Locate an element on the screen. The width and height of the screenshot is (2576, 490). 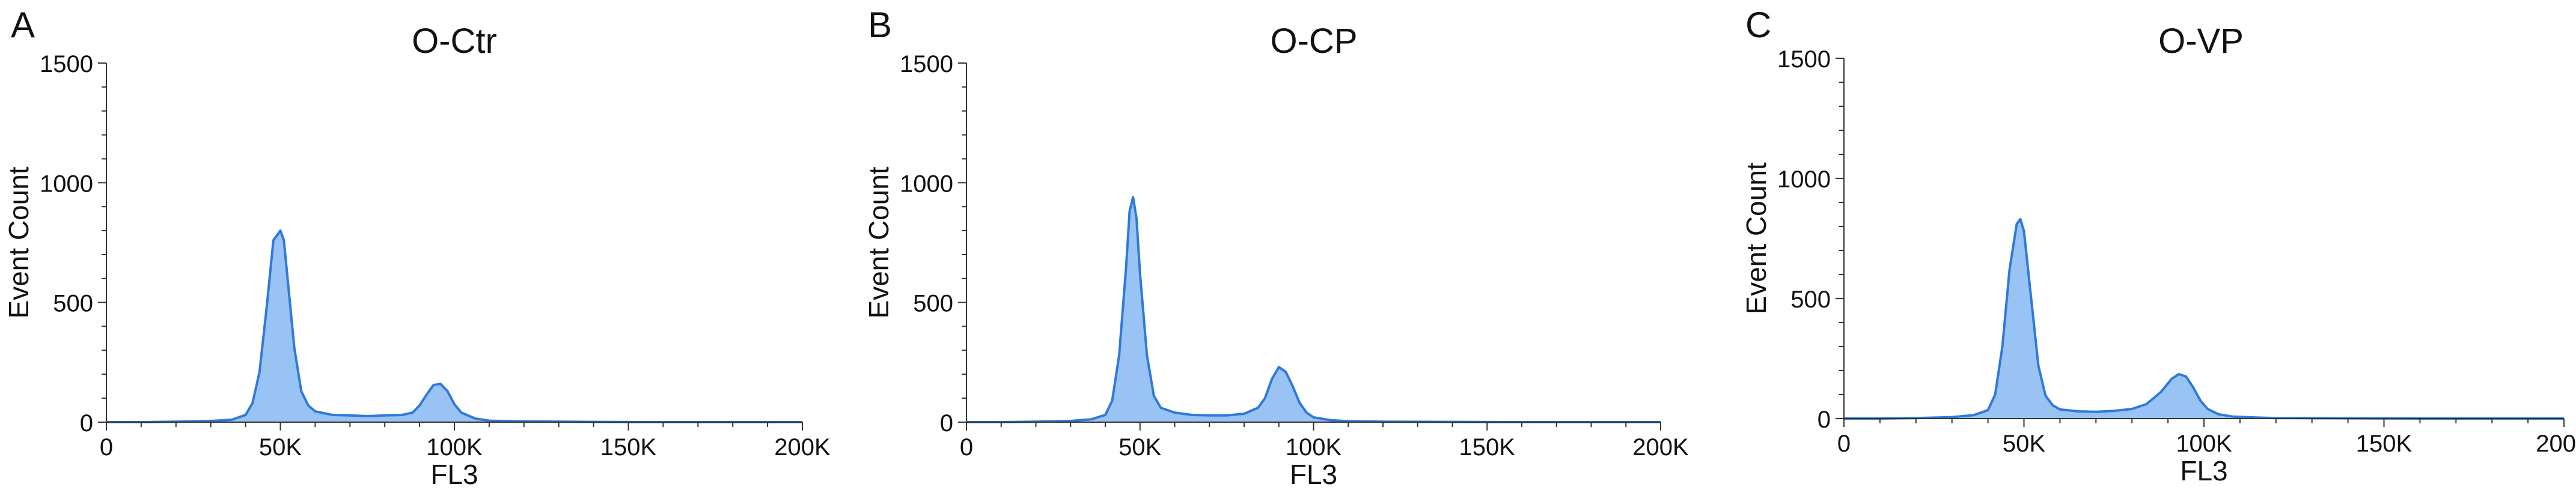
chart-title: O-VP is located at coordinates (2201, 41).